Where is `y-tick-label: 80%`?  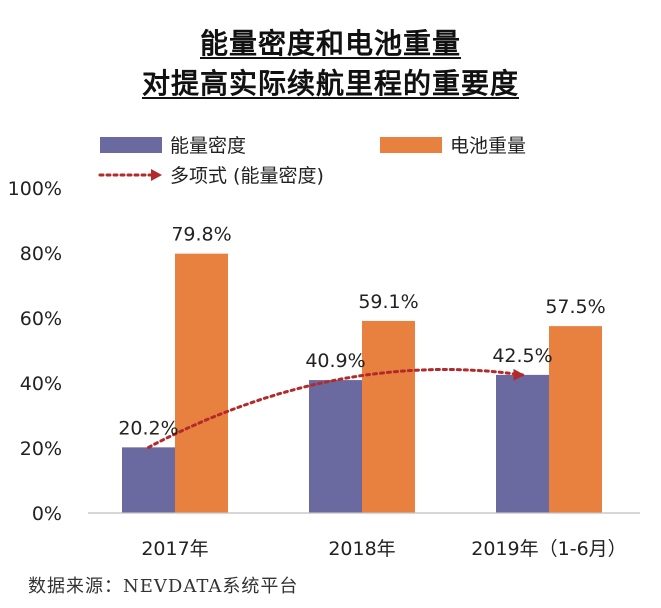
y-tick-label: 80% is located at coordinates (41, 254).